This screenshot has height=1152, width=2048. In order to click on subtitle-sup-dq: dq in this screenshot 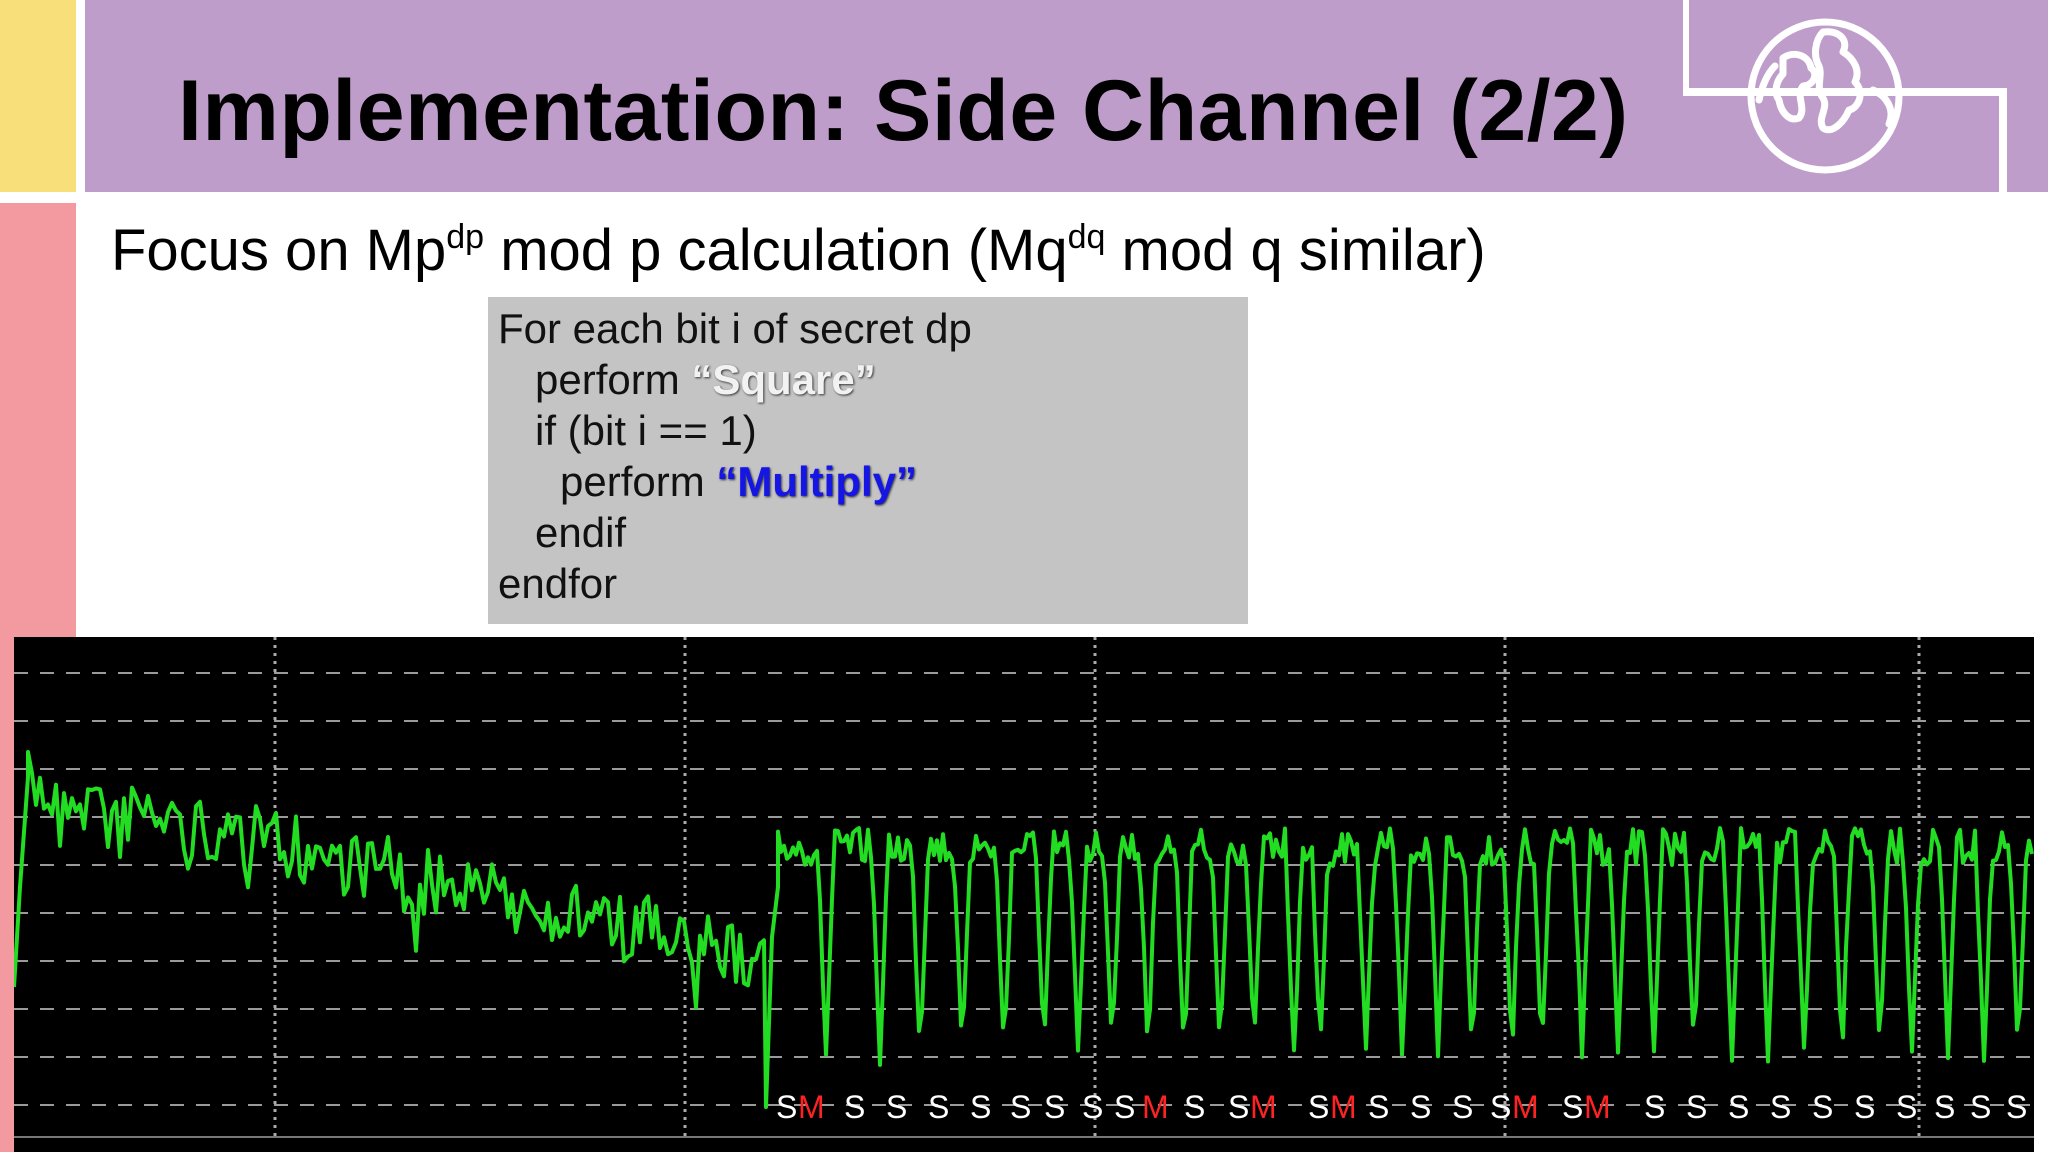, I will do `click(1086, 237)`.